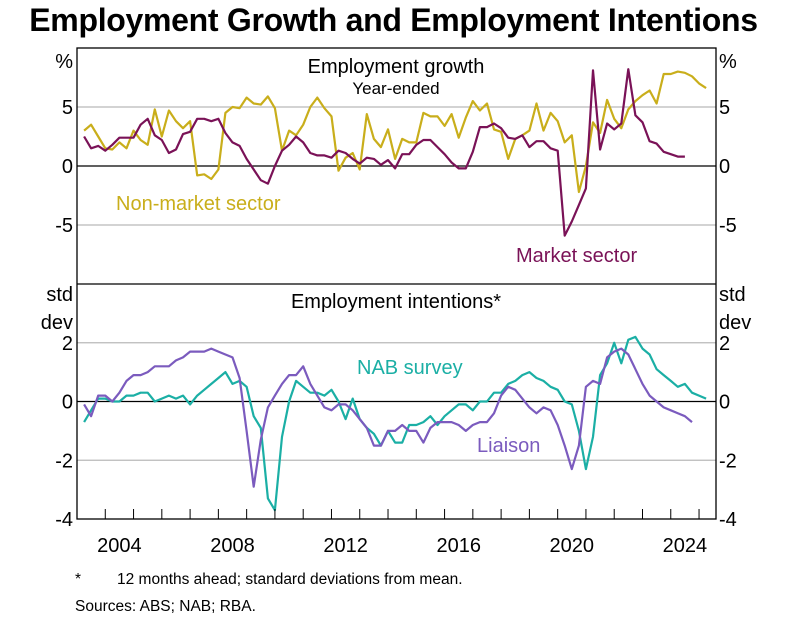 The height and width of the screenshot is (628, 787). What do you see at coordinates (67, 108) in the screenshot?
I see `top-ytick-left: 5` at bounding box center [67, 108].